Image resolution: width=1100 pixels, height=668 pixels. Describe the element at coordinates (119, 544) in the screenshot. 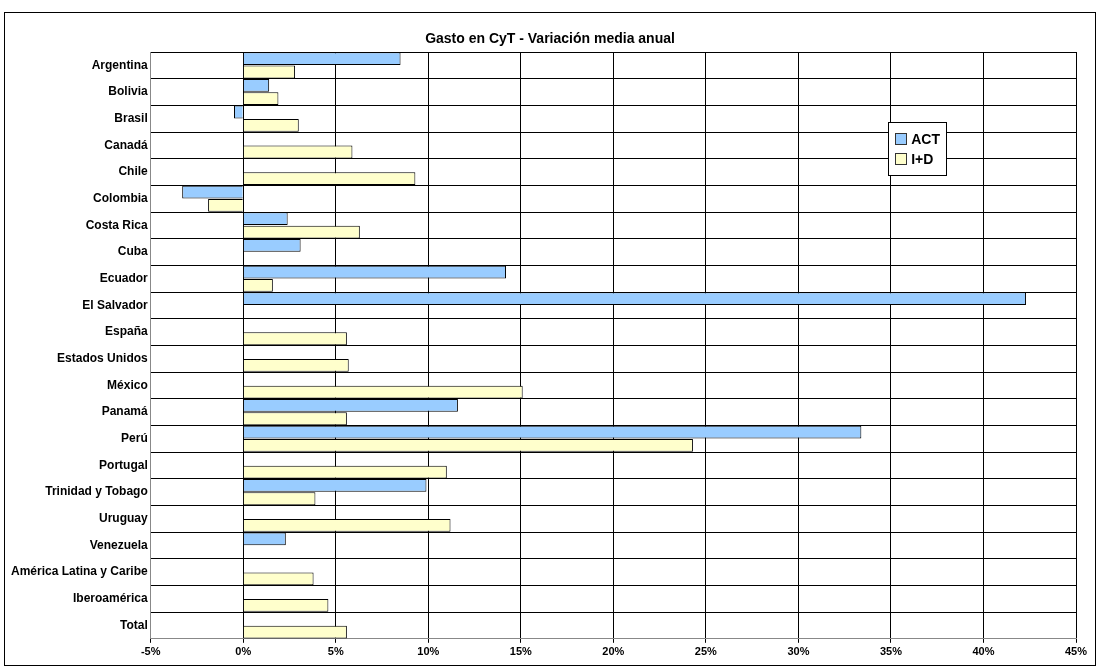

I see `y-tick-label: Venezuela` at that location.